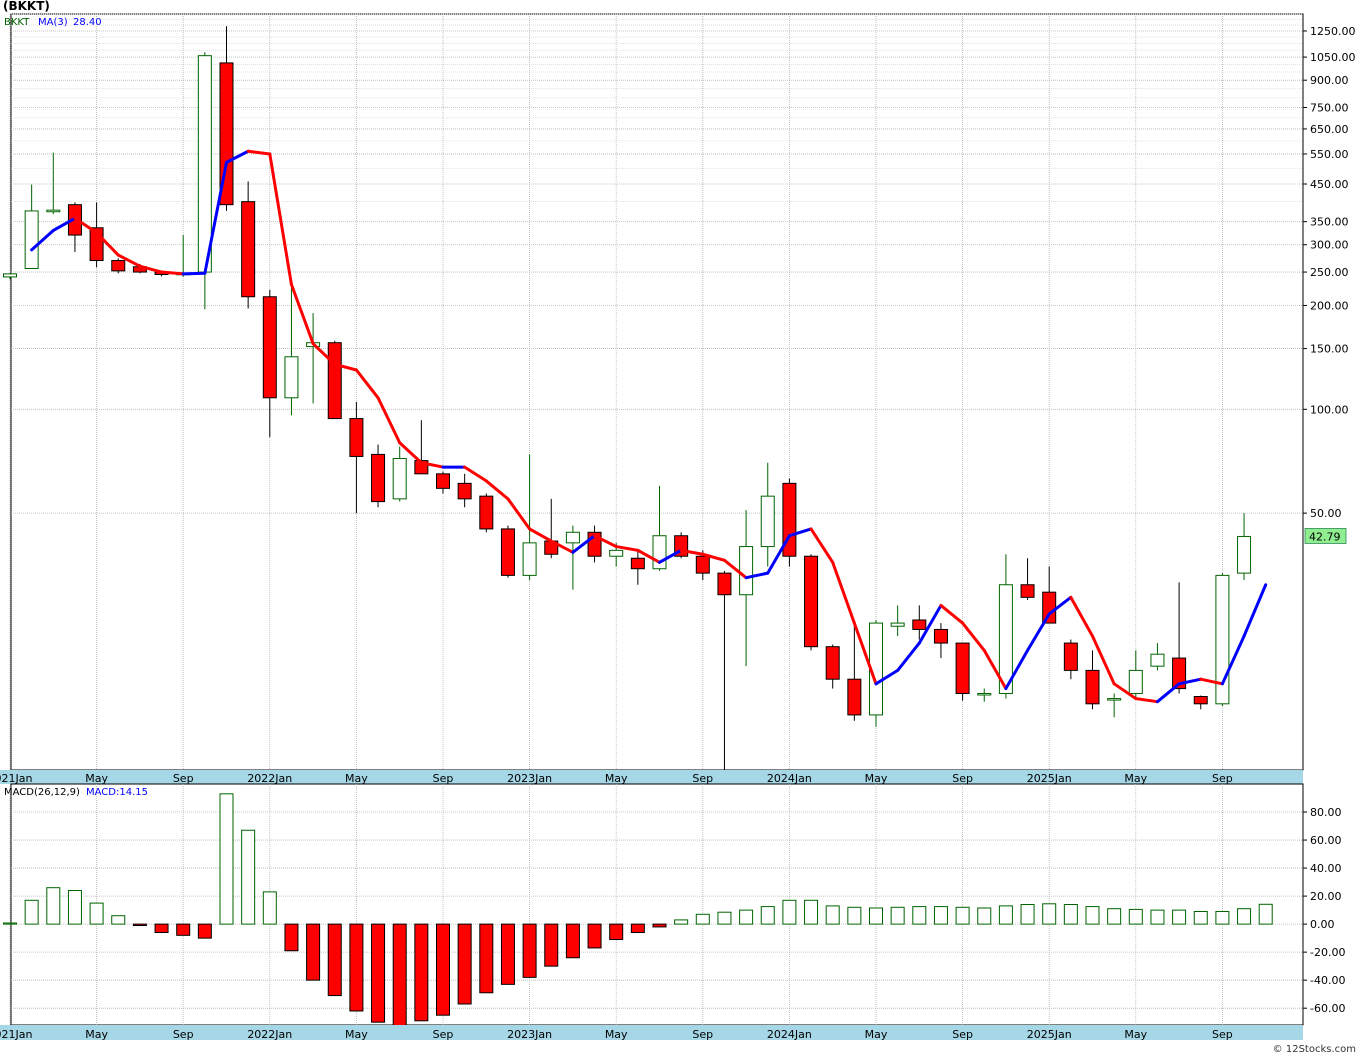 The height and width of the screenshot is (1056, 1360). What do you see at coordinates (1326, 840) in the screenshot?
I see `macd-tick-label: 60.00` at bounding box center [1326, 840].